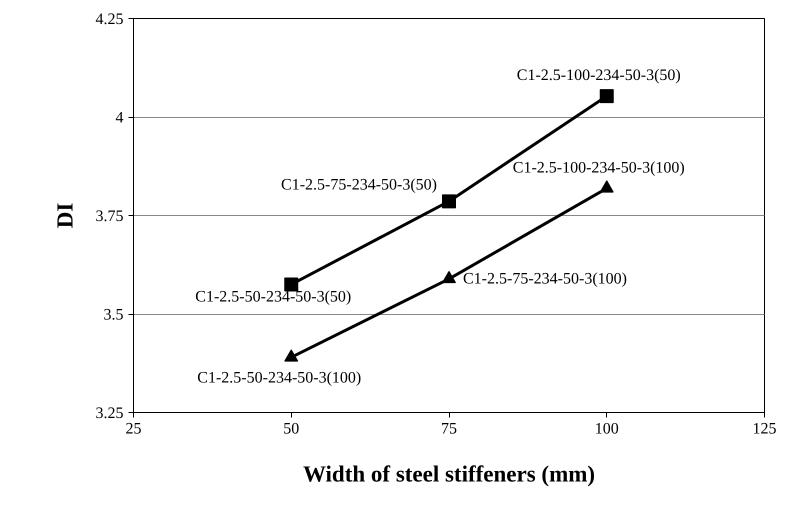  What do you see at coordinates (449, 429) in the screenshot?
I see `x-tick-label: 75` at bounding box center [449, 429].